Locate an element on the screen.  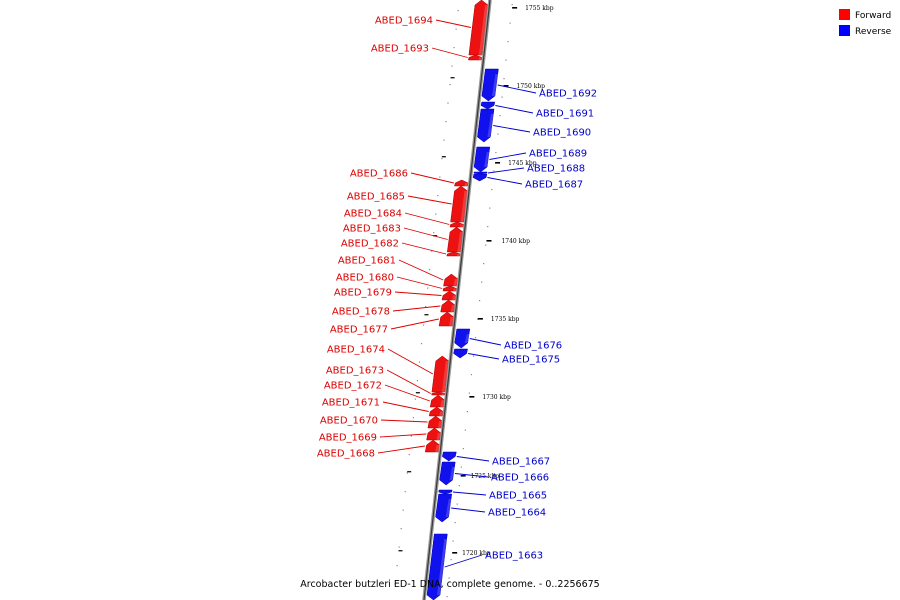
gene-label: ABED_1669 is located at coordinates (348, 438).